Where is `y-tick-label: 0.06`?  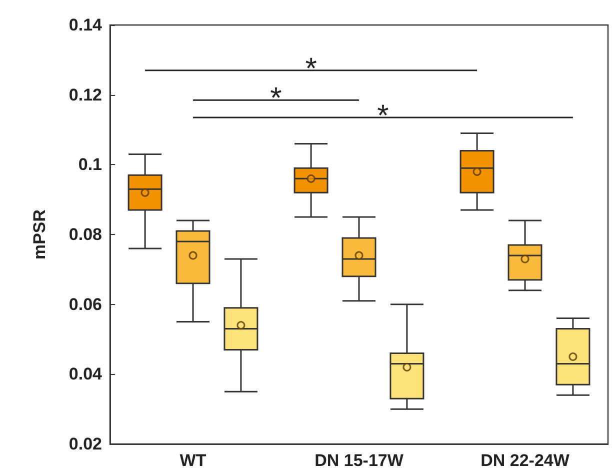
y-tick-label: 0.06 is located at coordinates (85, 304).